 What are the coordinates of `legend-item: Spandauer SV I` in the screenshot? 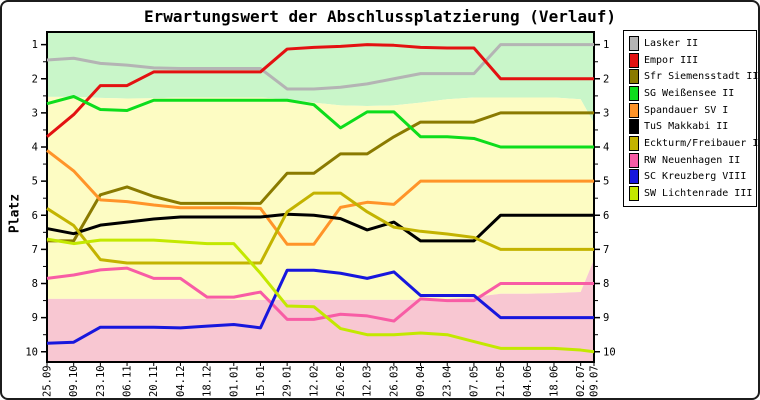 It's located at (692, 110).